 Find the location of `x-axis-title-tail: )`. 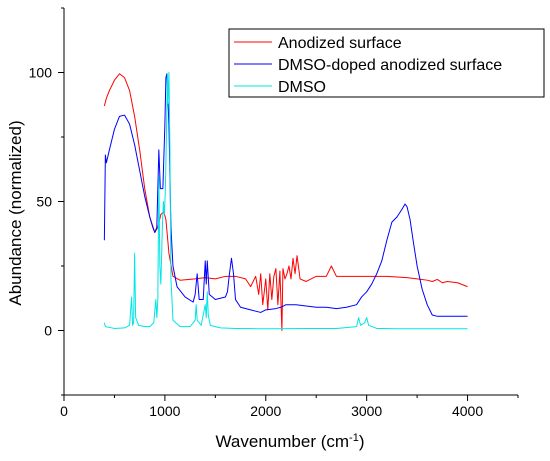

x-axis-title-tail: ) is located at coordinates (362, 441).